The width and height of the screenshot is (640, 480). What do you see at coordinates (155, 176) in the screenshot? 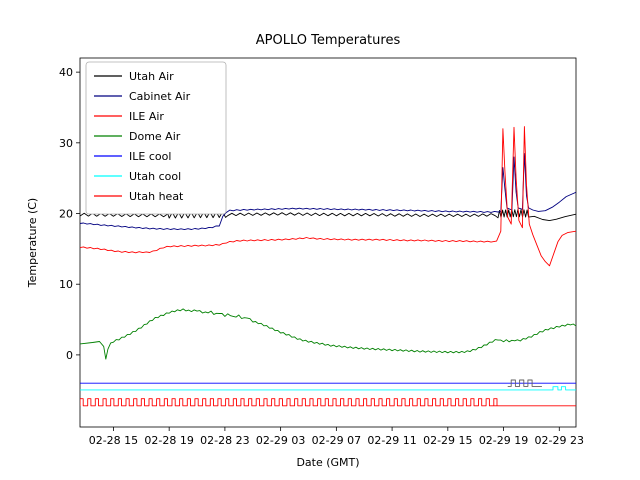
I see `legend-label-utah-cool: Utah cool` at bounding box center [155, 176].